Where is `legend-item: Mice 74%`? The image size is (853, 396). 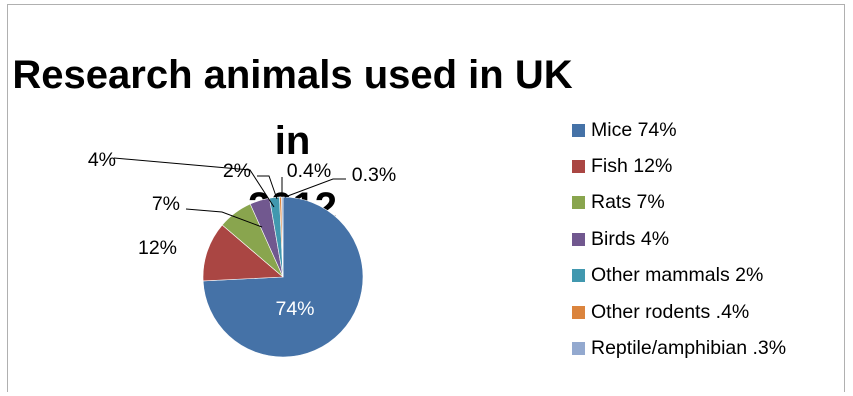 legend-item: Mice 74% is located at coordinates (624, 130).